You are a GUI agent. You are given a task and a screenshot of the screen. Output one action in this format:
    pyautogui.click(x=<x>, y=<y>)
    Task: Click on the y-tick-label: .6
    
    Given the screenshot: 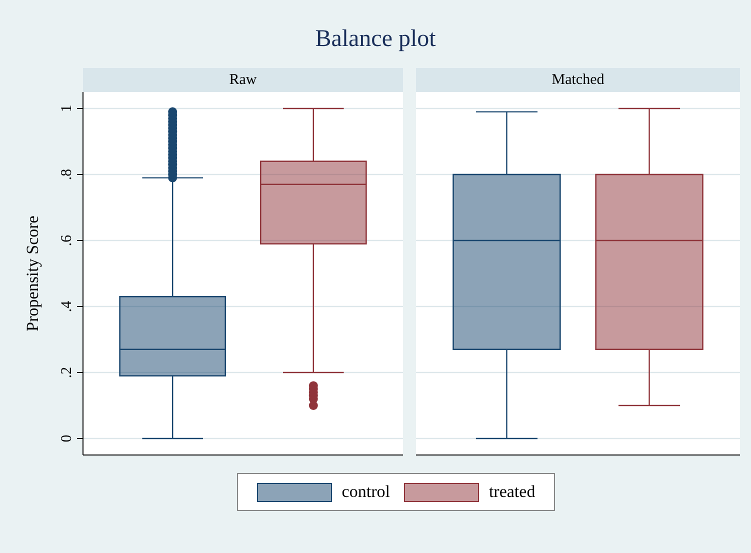 What is the action you would take?
    pyautogui.click(x=67, y=240)
    